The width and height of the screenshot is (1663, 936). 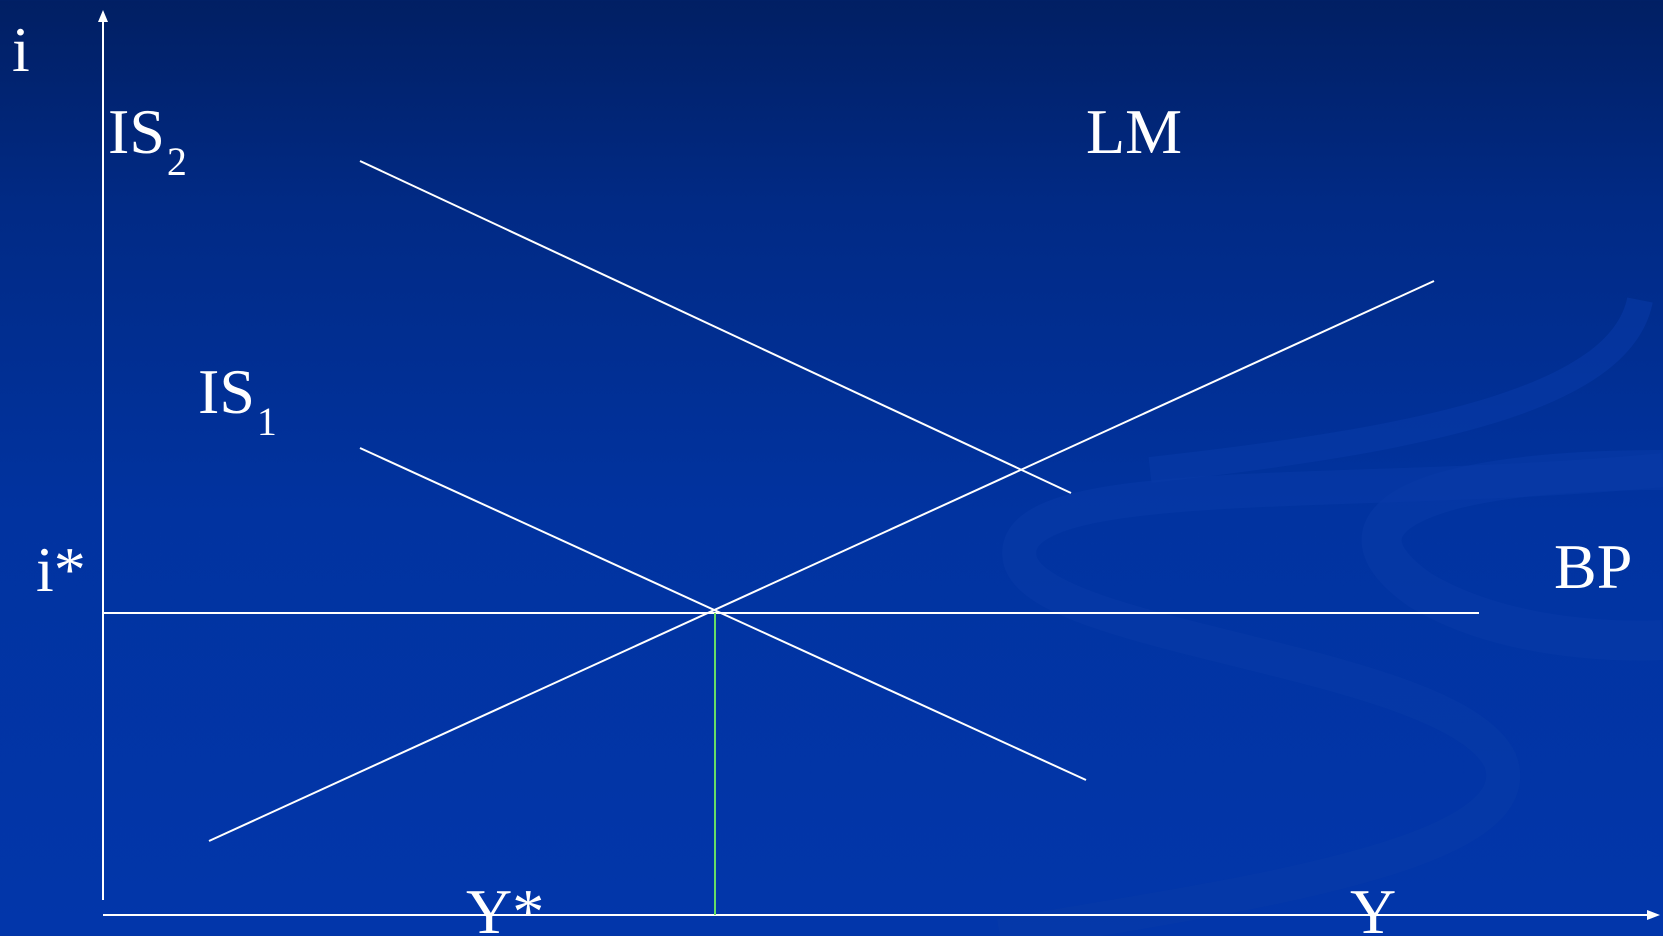 I want to click on is1-label-subscript: 1, so click(x=266, y=421).